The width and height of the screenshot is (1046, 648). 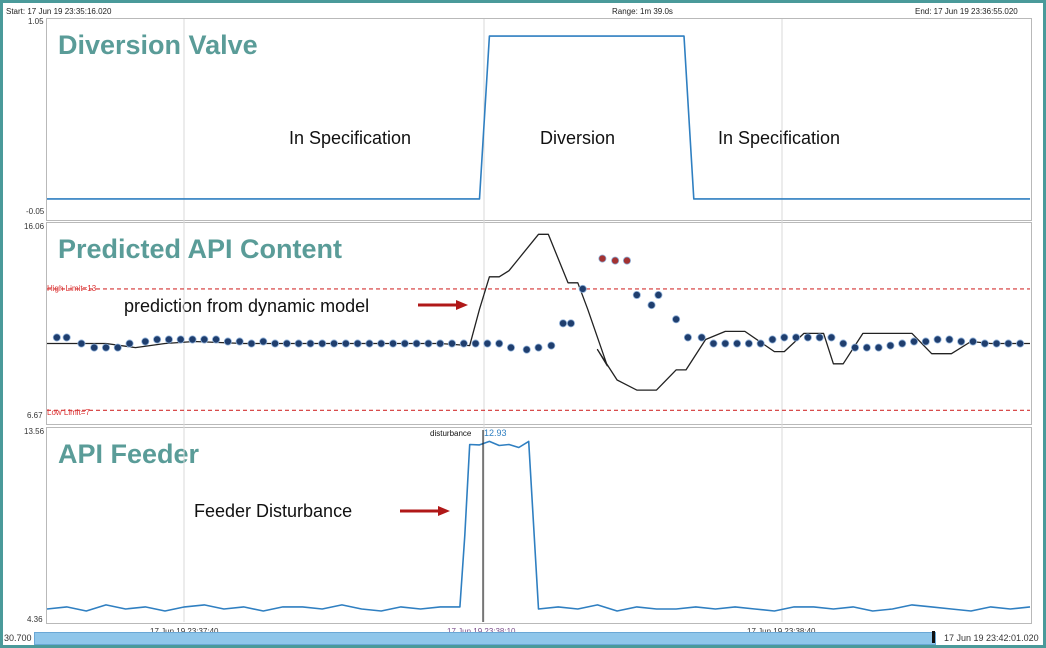 What do you see at coordinates (129, 454) in the screenshot?
I see `panel-title: API Feeder` at bounding box center [129, 454].